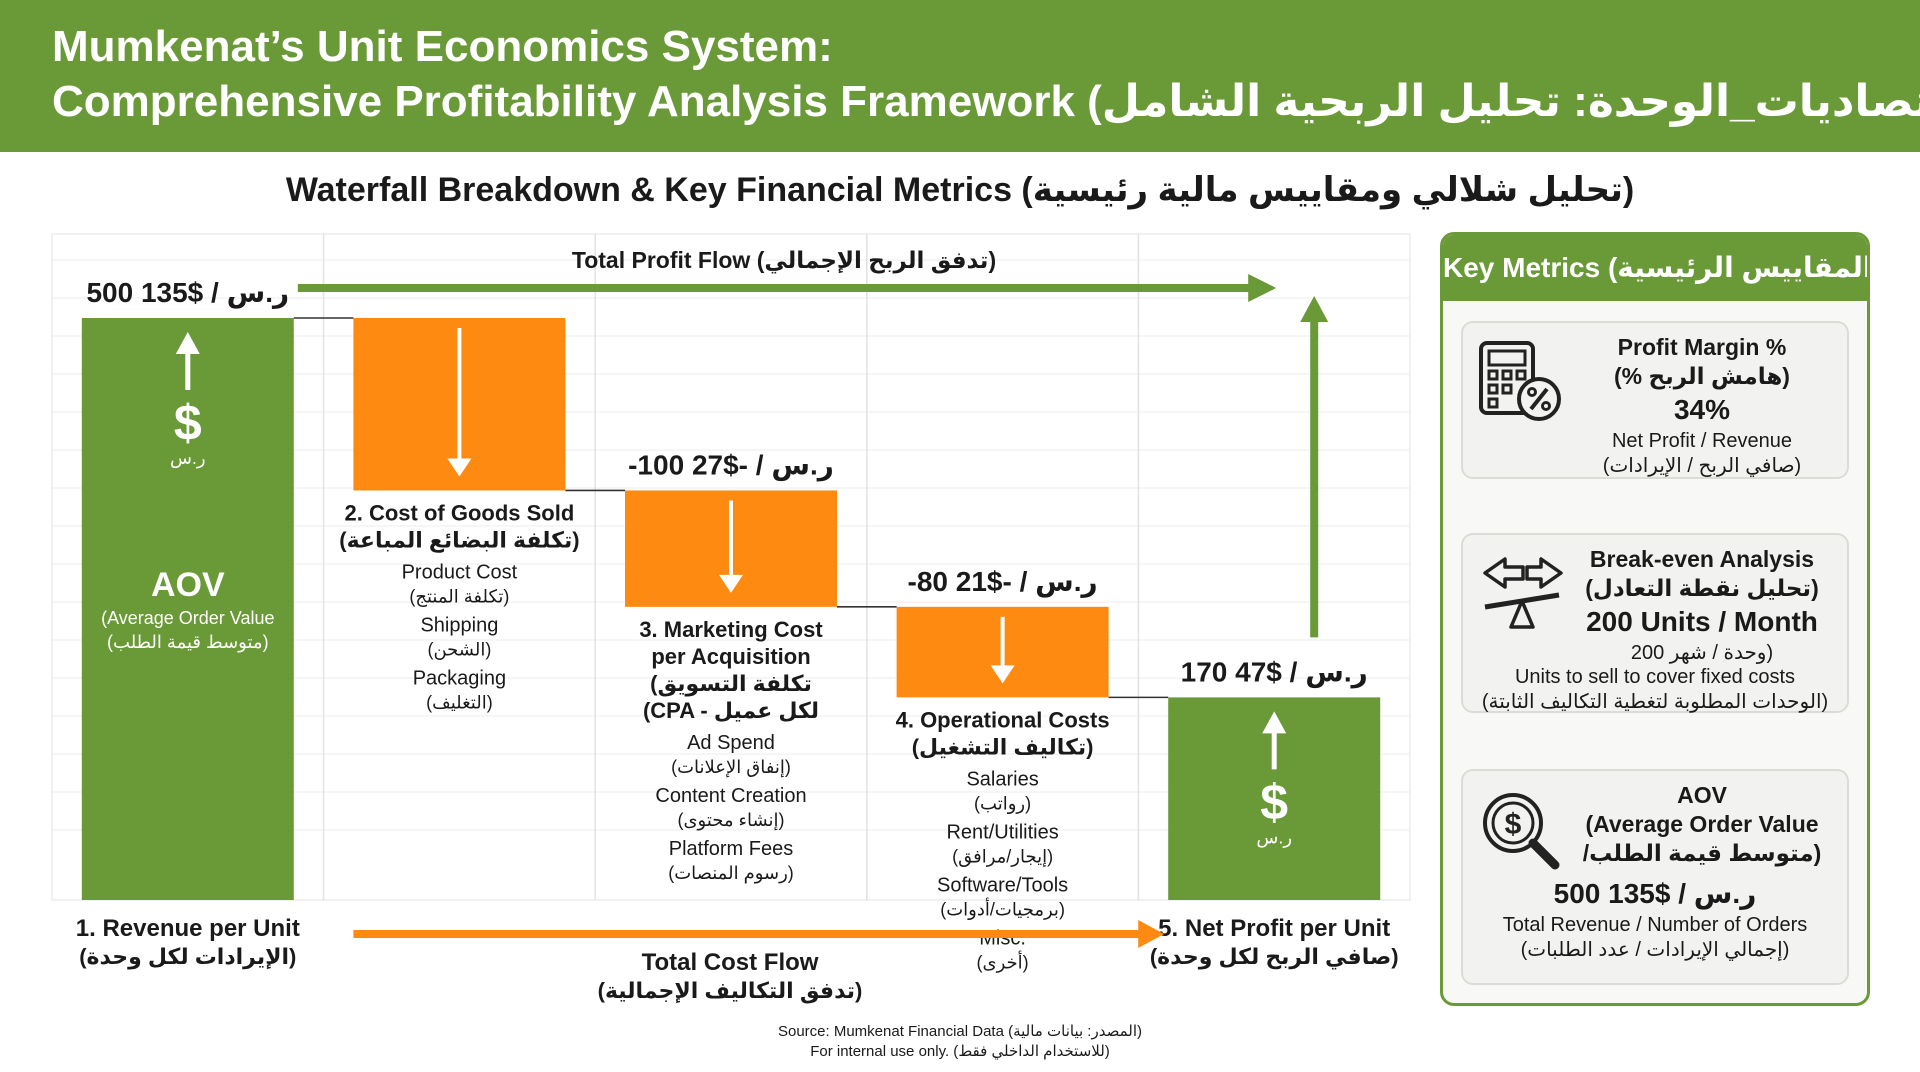 The image size is (1920, 1072). I want to click on cost-flow-arrowhead, so click(1151, 934).